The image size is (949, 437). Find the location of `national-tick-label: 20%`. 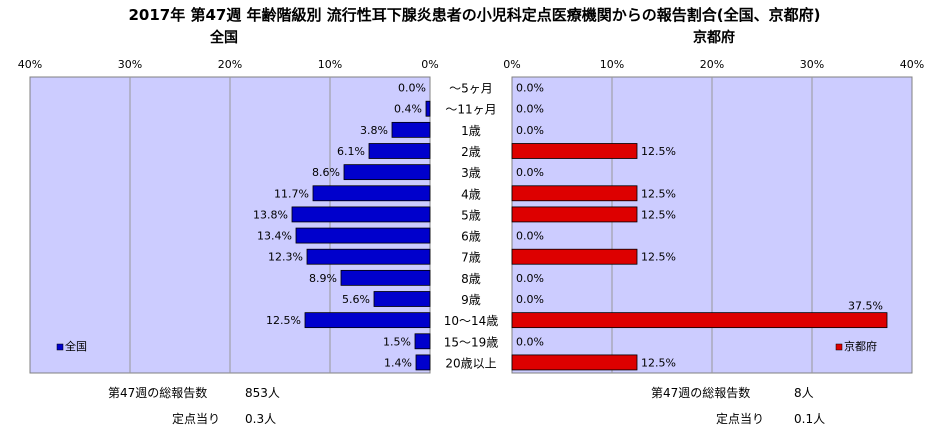

national-tick-label: 20% is located at coordinates (230, 64).